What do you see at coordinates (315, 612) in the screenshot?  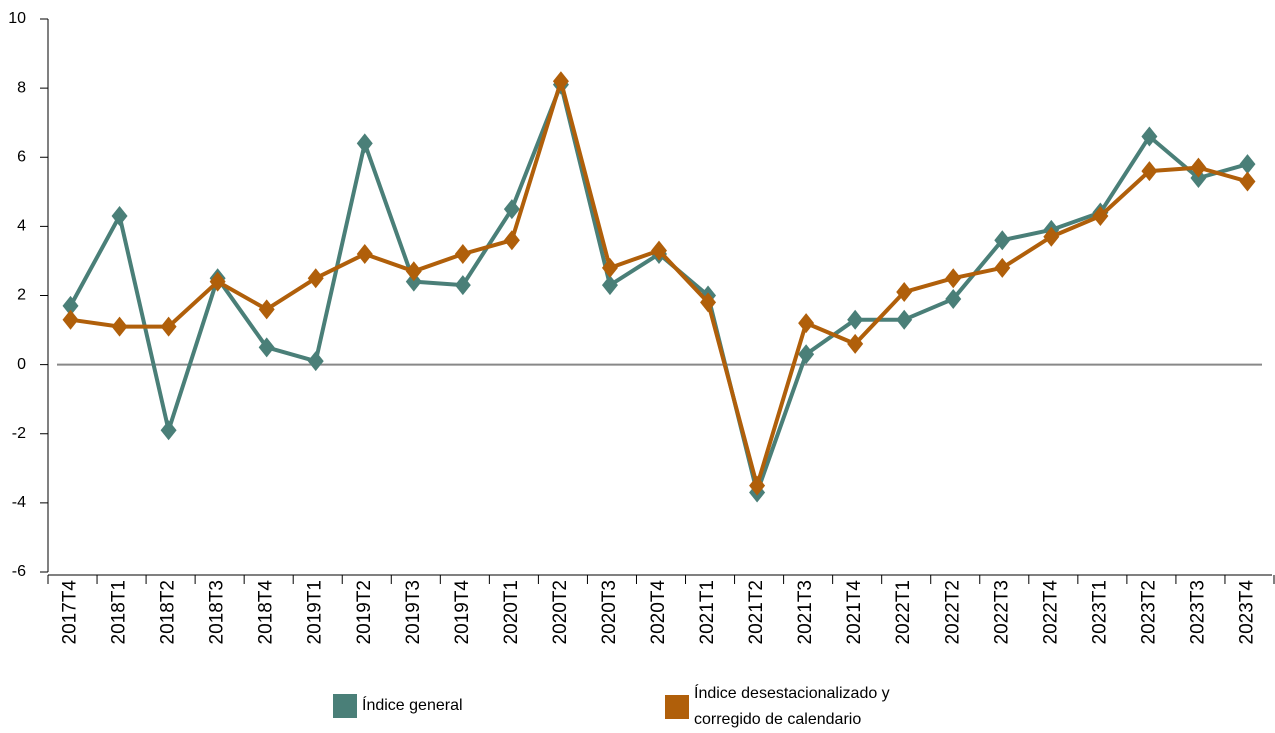 I see `x-tick-label: 2019T1` at bounding box center [315, 612].